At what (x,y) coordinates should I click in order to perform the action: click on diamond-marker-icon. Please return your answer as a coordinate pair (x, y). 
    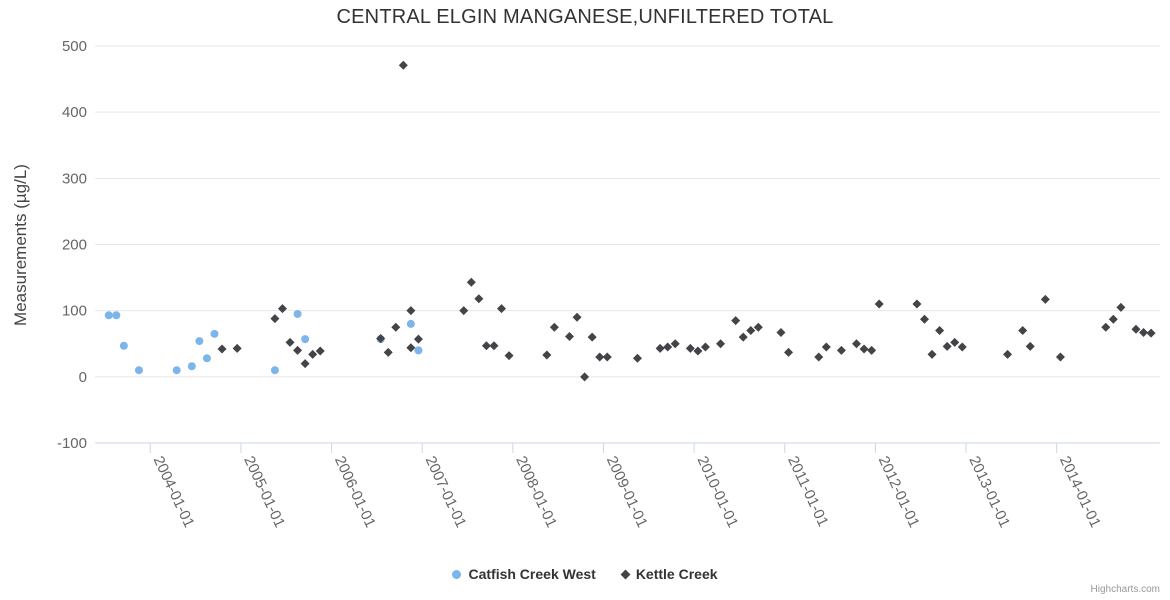
    Looking at the image, I should click on (625, 574).